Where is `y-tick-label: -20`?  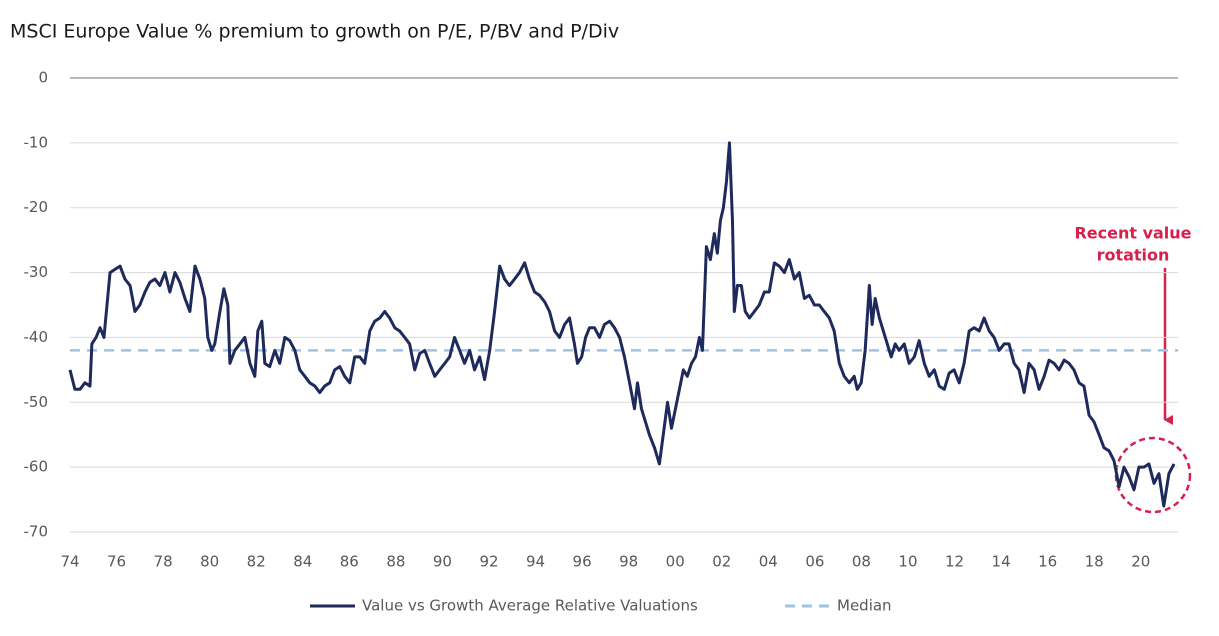
y-tick-label: -20 is located at coordinates (36, 207).